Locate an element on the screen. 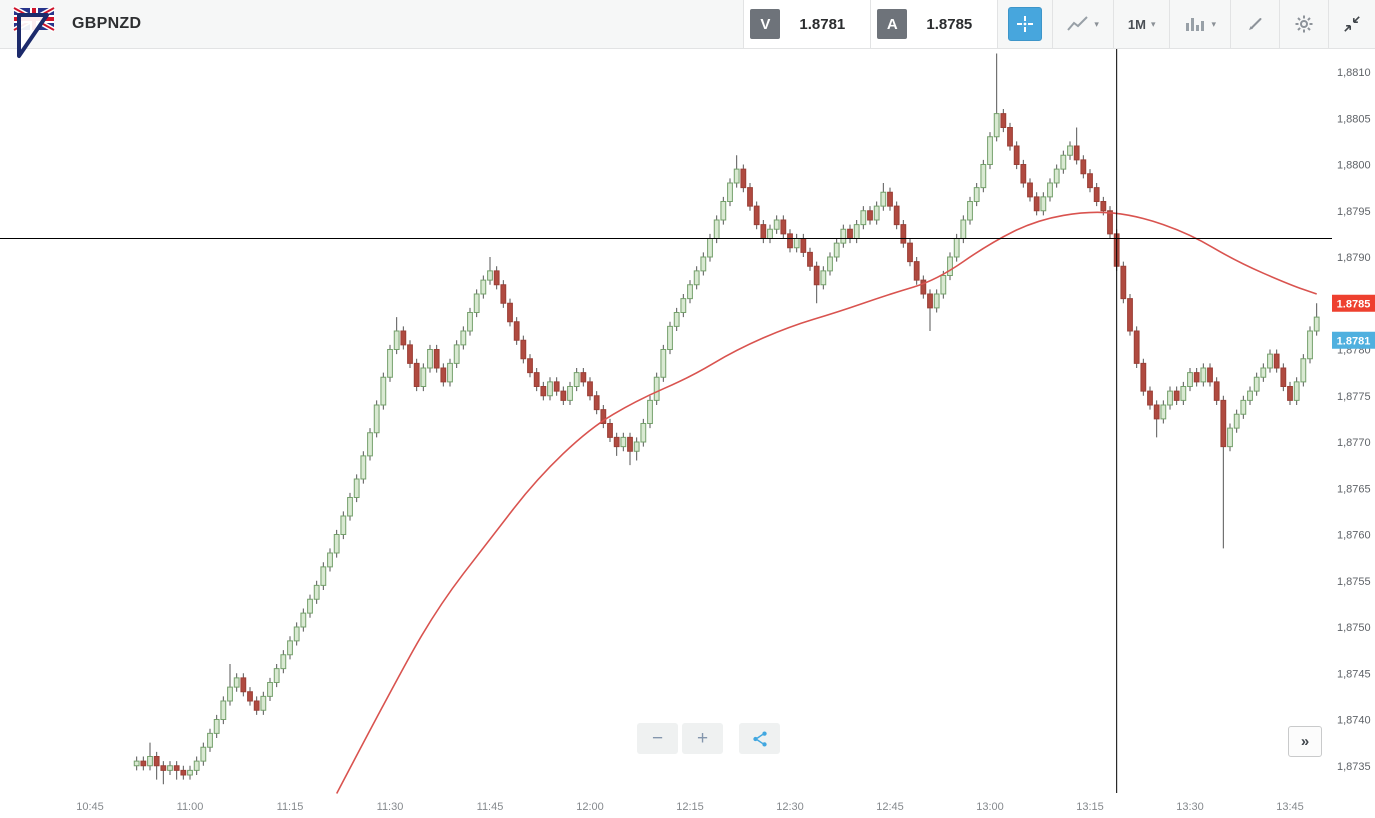  crosshair-group is located at coordinates (1024, 24).